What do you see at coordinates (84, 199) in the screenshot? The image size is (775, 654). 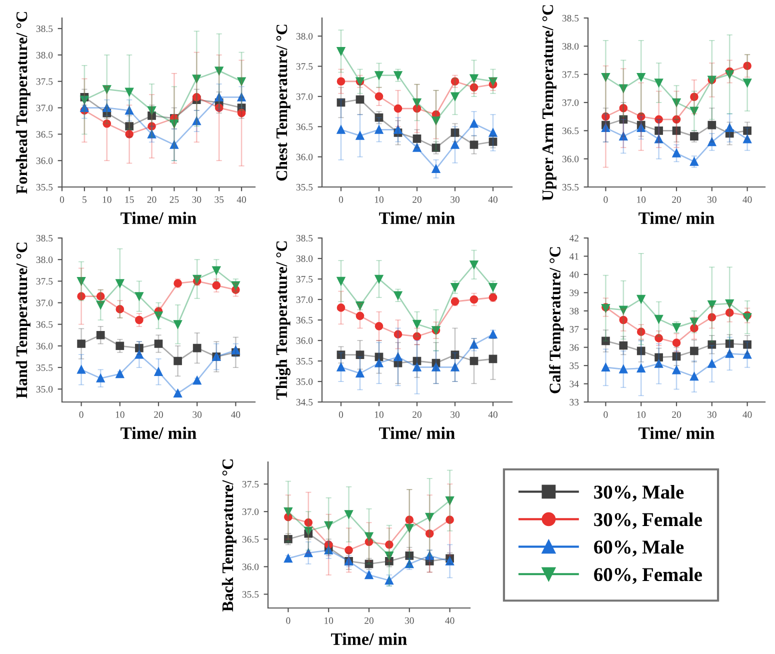 I see `x-tick-label: 5` at bounding box center [84, 199].